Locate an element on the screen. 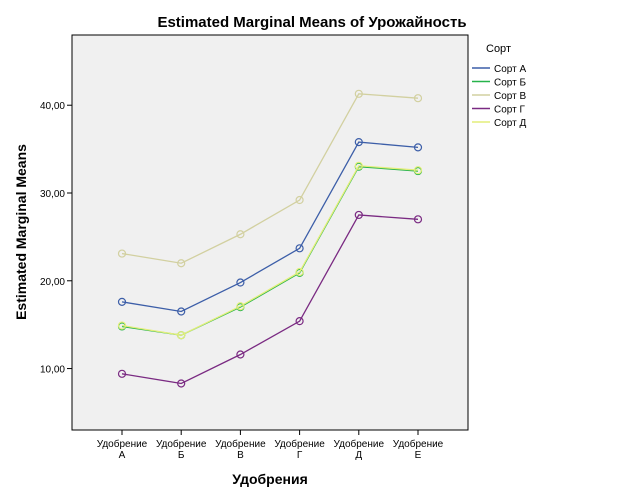 The height and width of the screenshot is (501, 626). legend-label: Сорт Б is located at coordinates (510, 83).